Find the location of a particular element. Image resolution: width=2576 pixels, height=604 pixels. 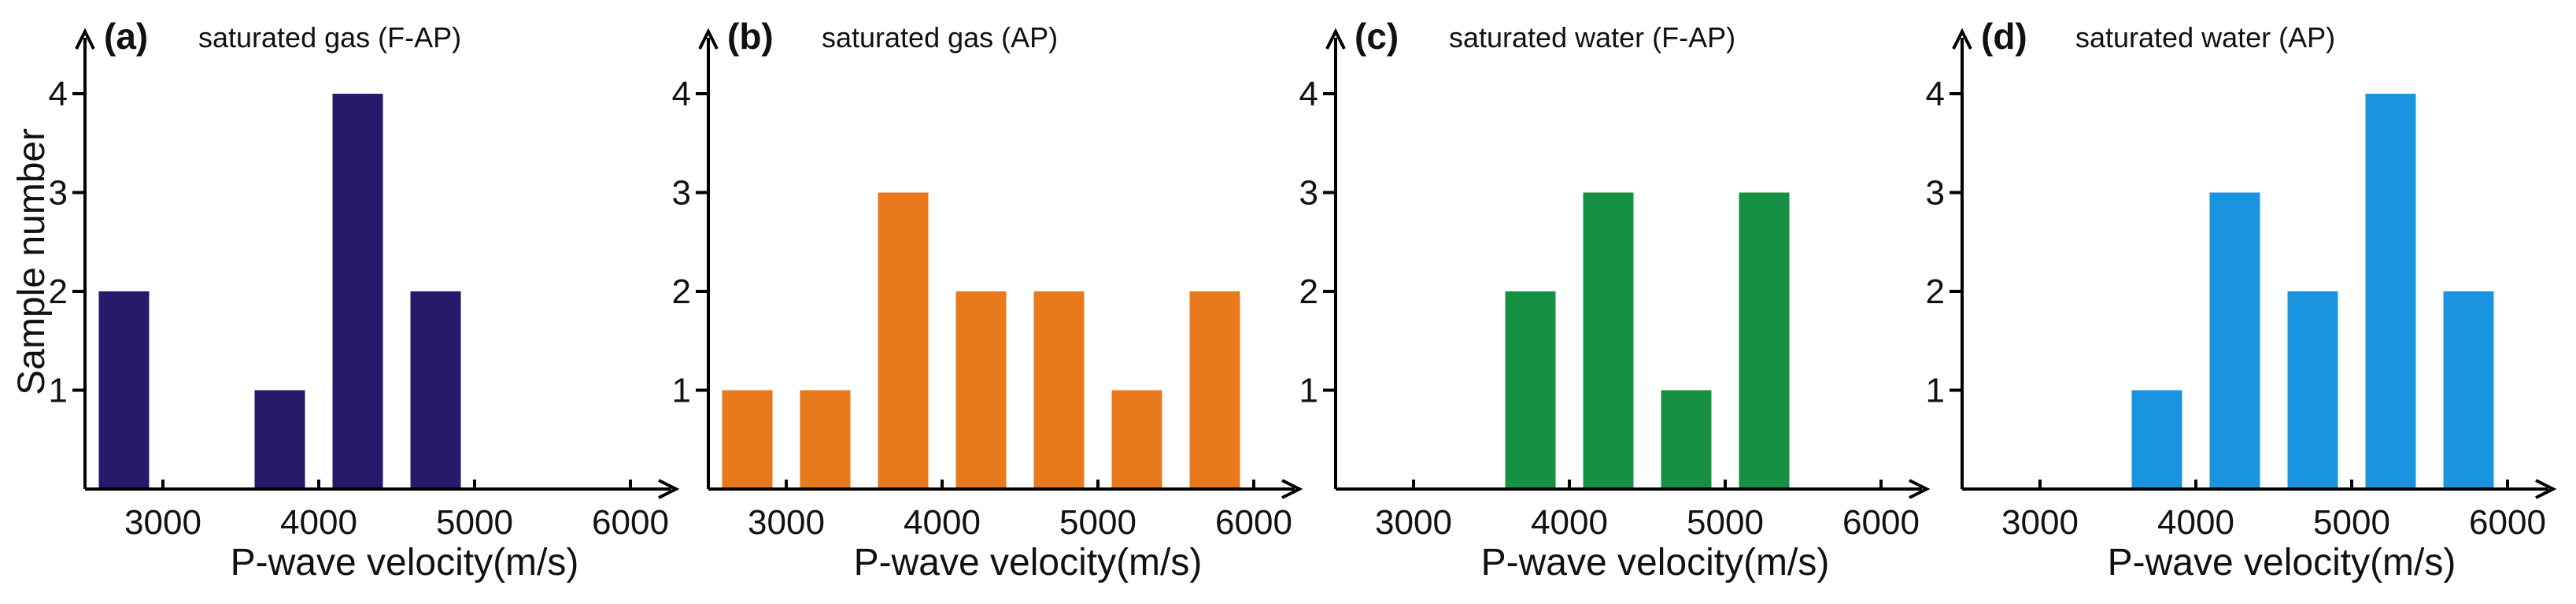

panel-title: saturated water (AP) is located at coordinates (2205, 38).